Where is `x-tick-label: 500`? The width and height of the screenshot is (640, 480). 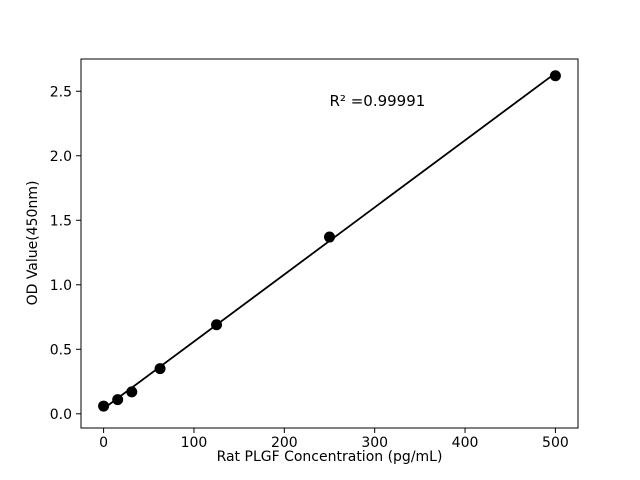 x-tick-label: 500 is located at coordinates (555, 443).